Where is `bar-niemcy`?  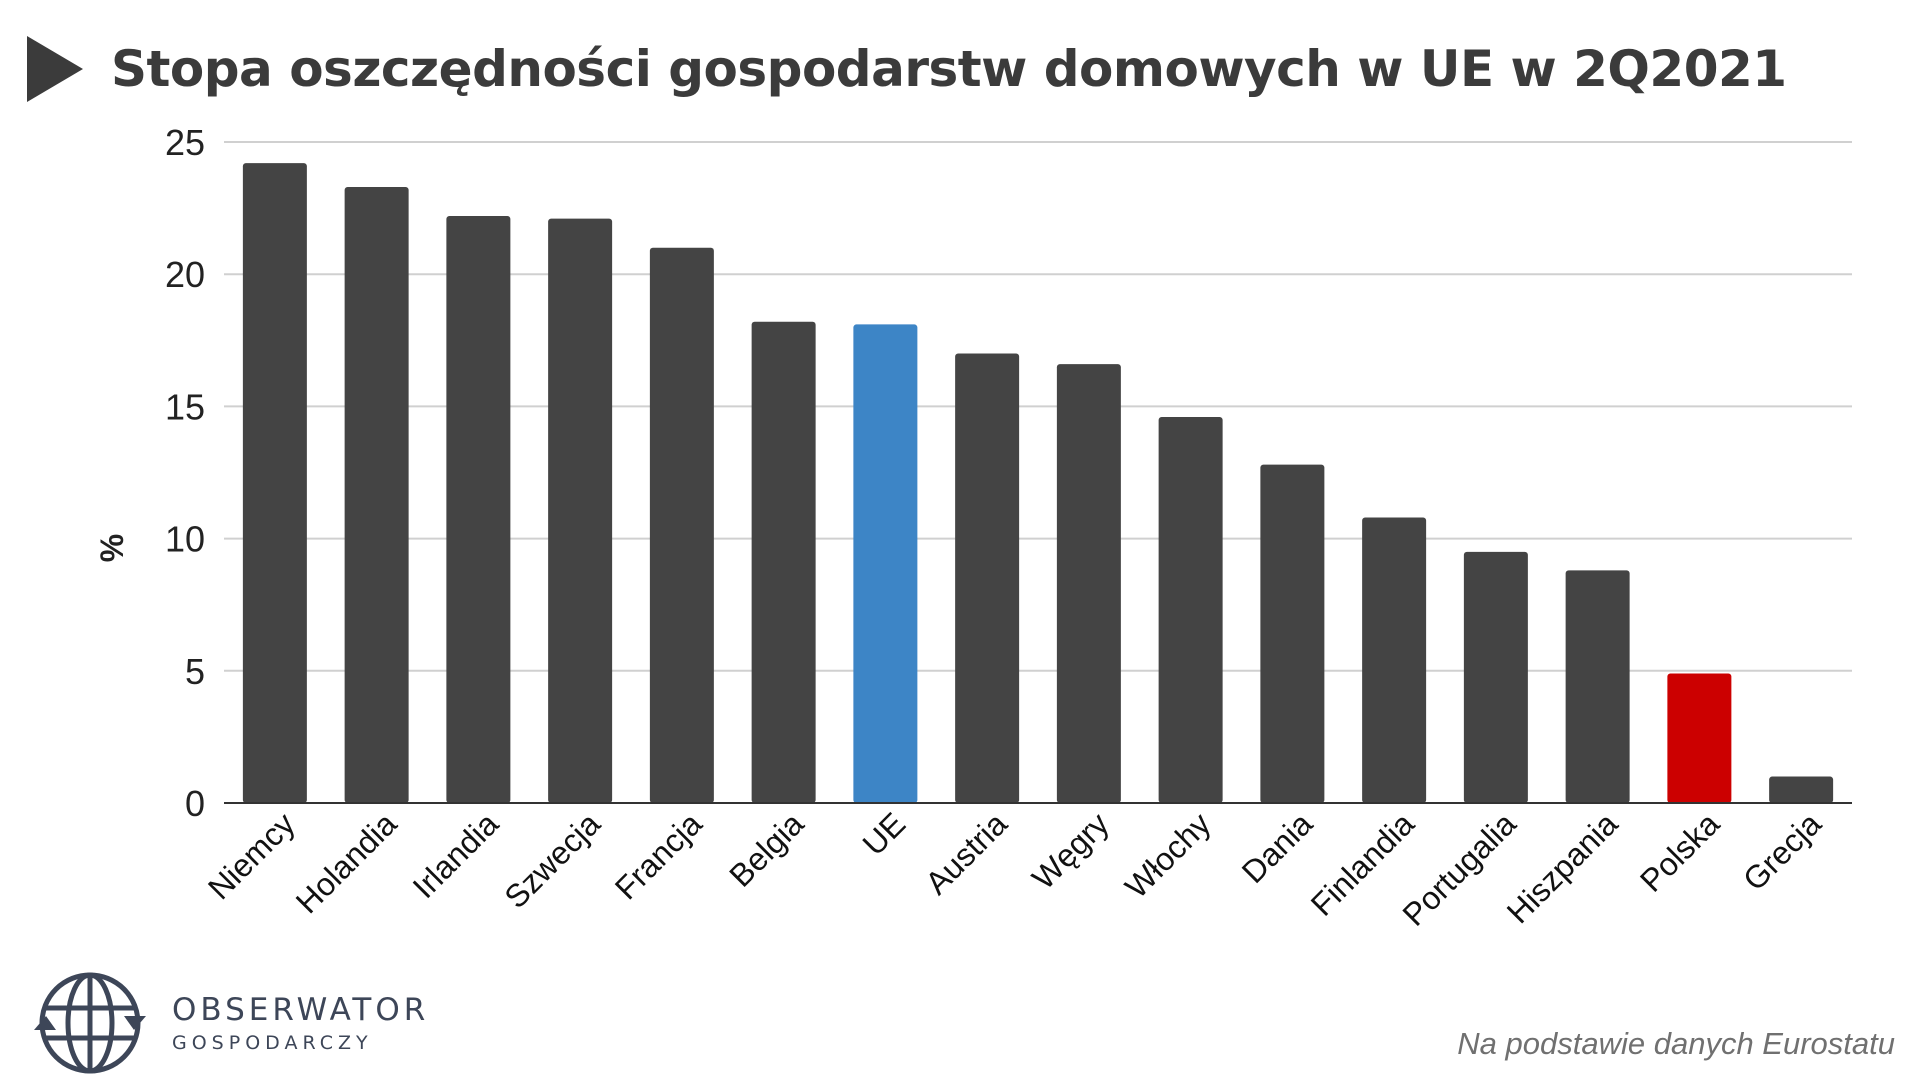 bar-niemcy is located at coordinates (274, 483).